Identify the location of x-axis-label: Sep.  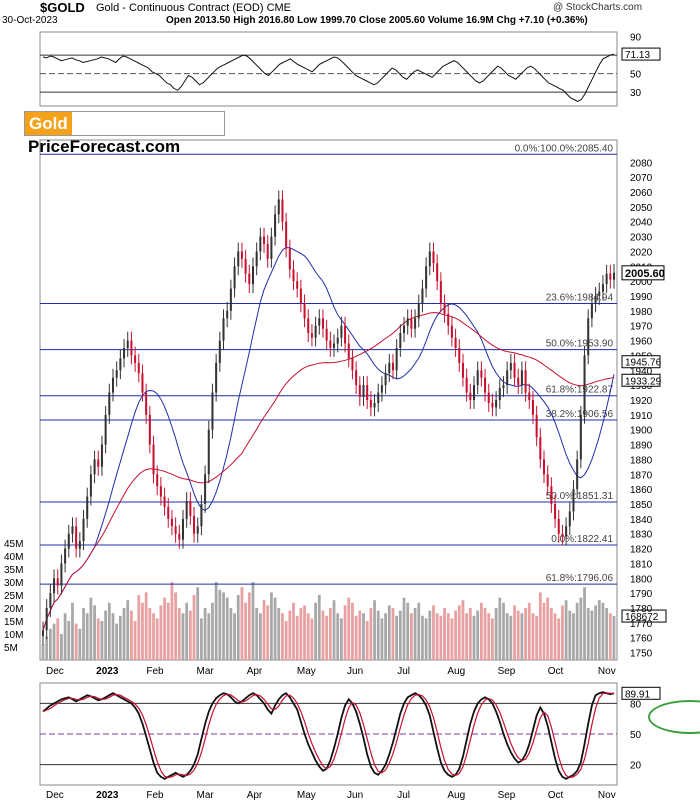
(507, 671).